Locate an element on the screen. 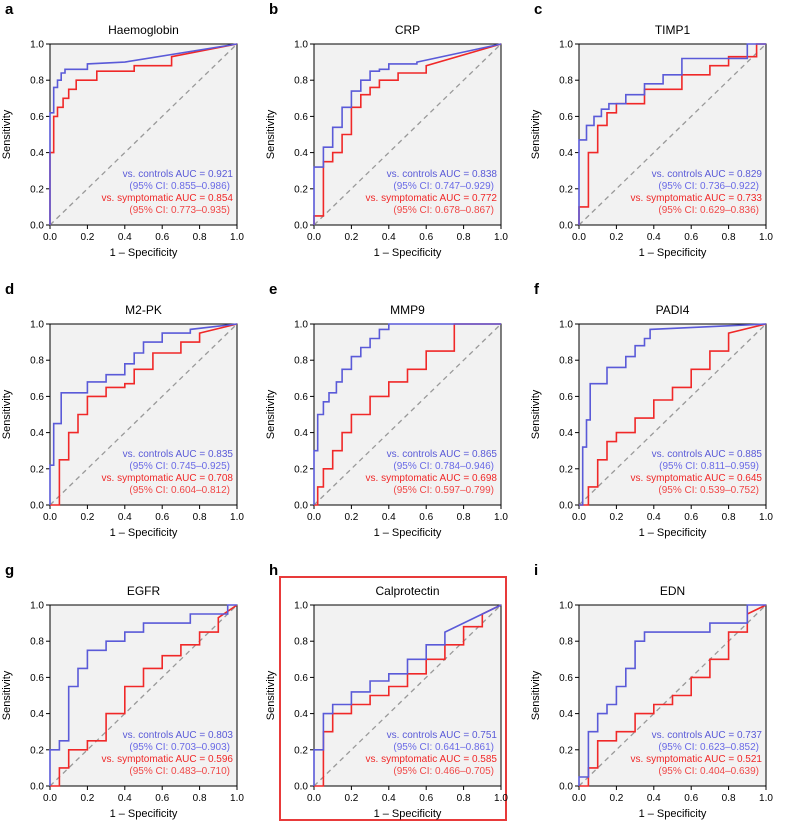 The image size is (792, 825). ci-symptomatic: (95% CI: 0.404–0.639) is located at coordinates (708, 771).